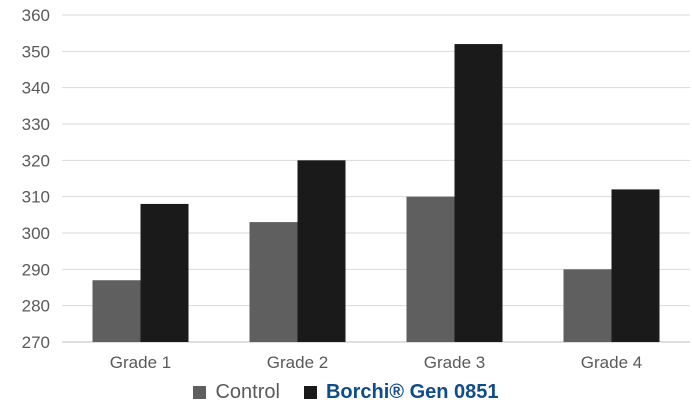 This screenshot has width=692, height=416. I want to click on x-tick-label-4: Grade 4, so click(611, 361).